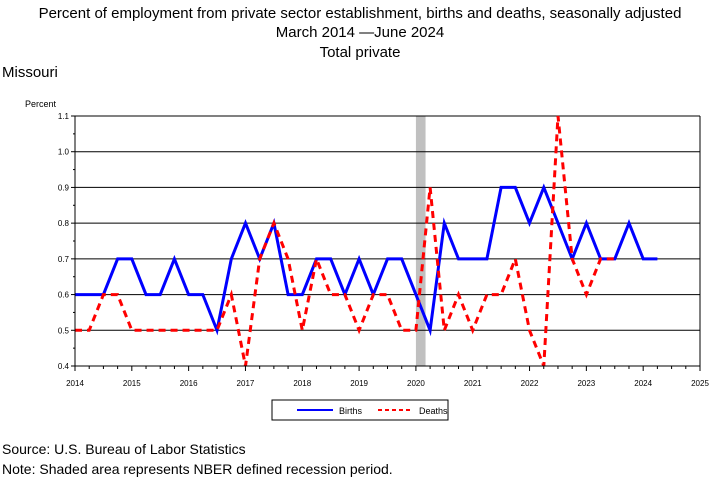  What do you see at coordinates (64, 366) in the screenshot?
I see `y-tick-label: 0.4` at bounding box center [64, 366].